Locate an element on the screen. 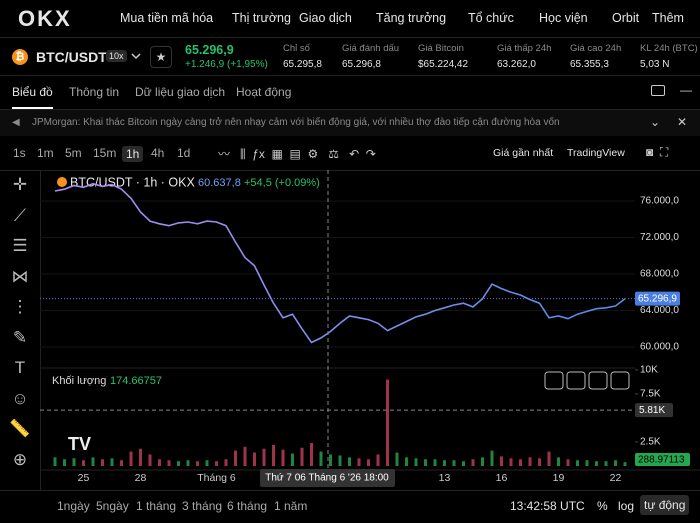 The width and height of the screenshot is (700, 523). stat-label: Chỉ số is located at coordinates (296, 48).